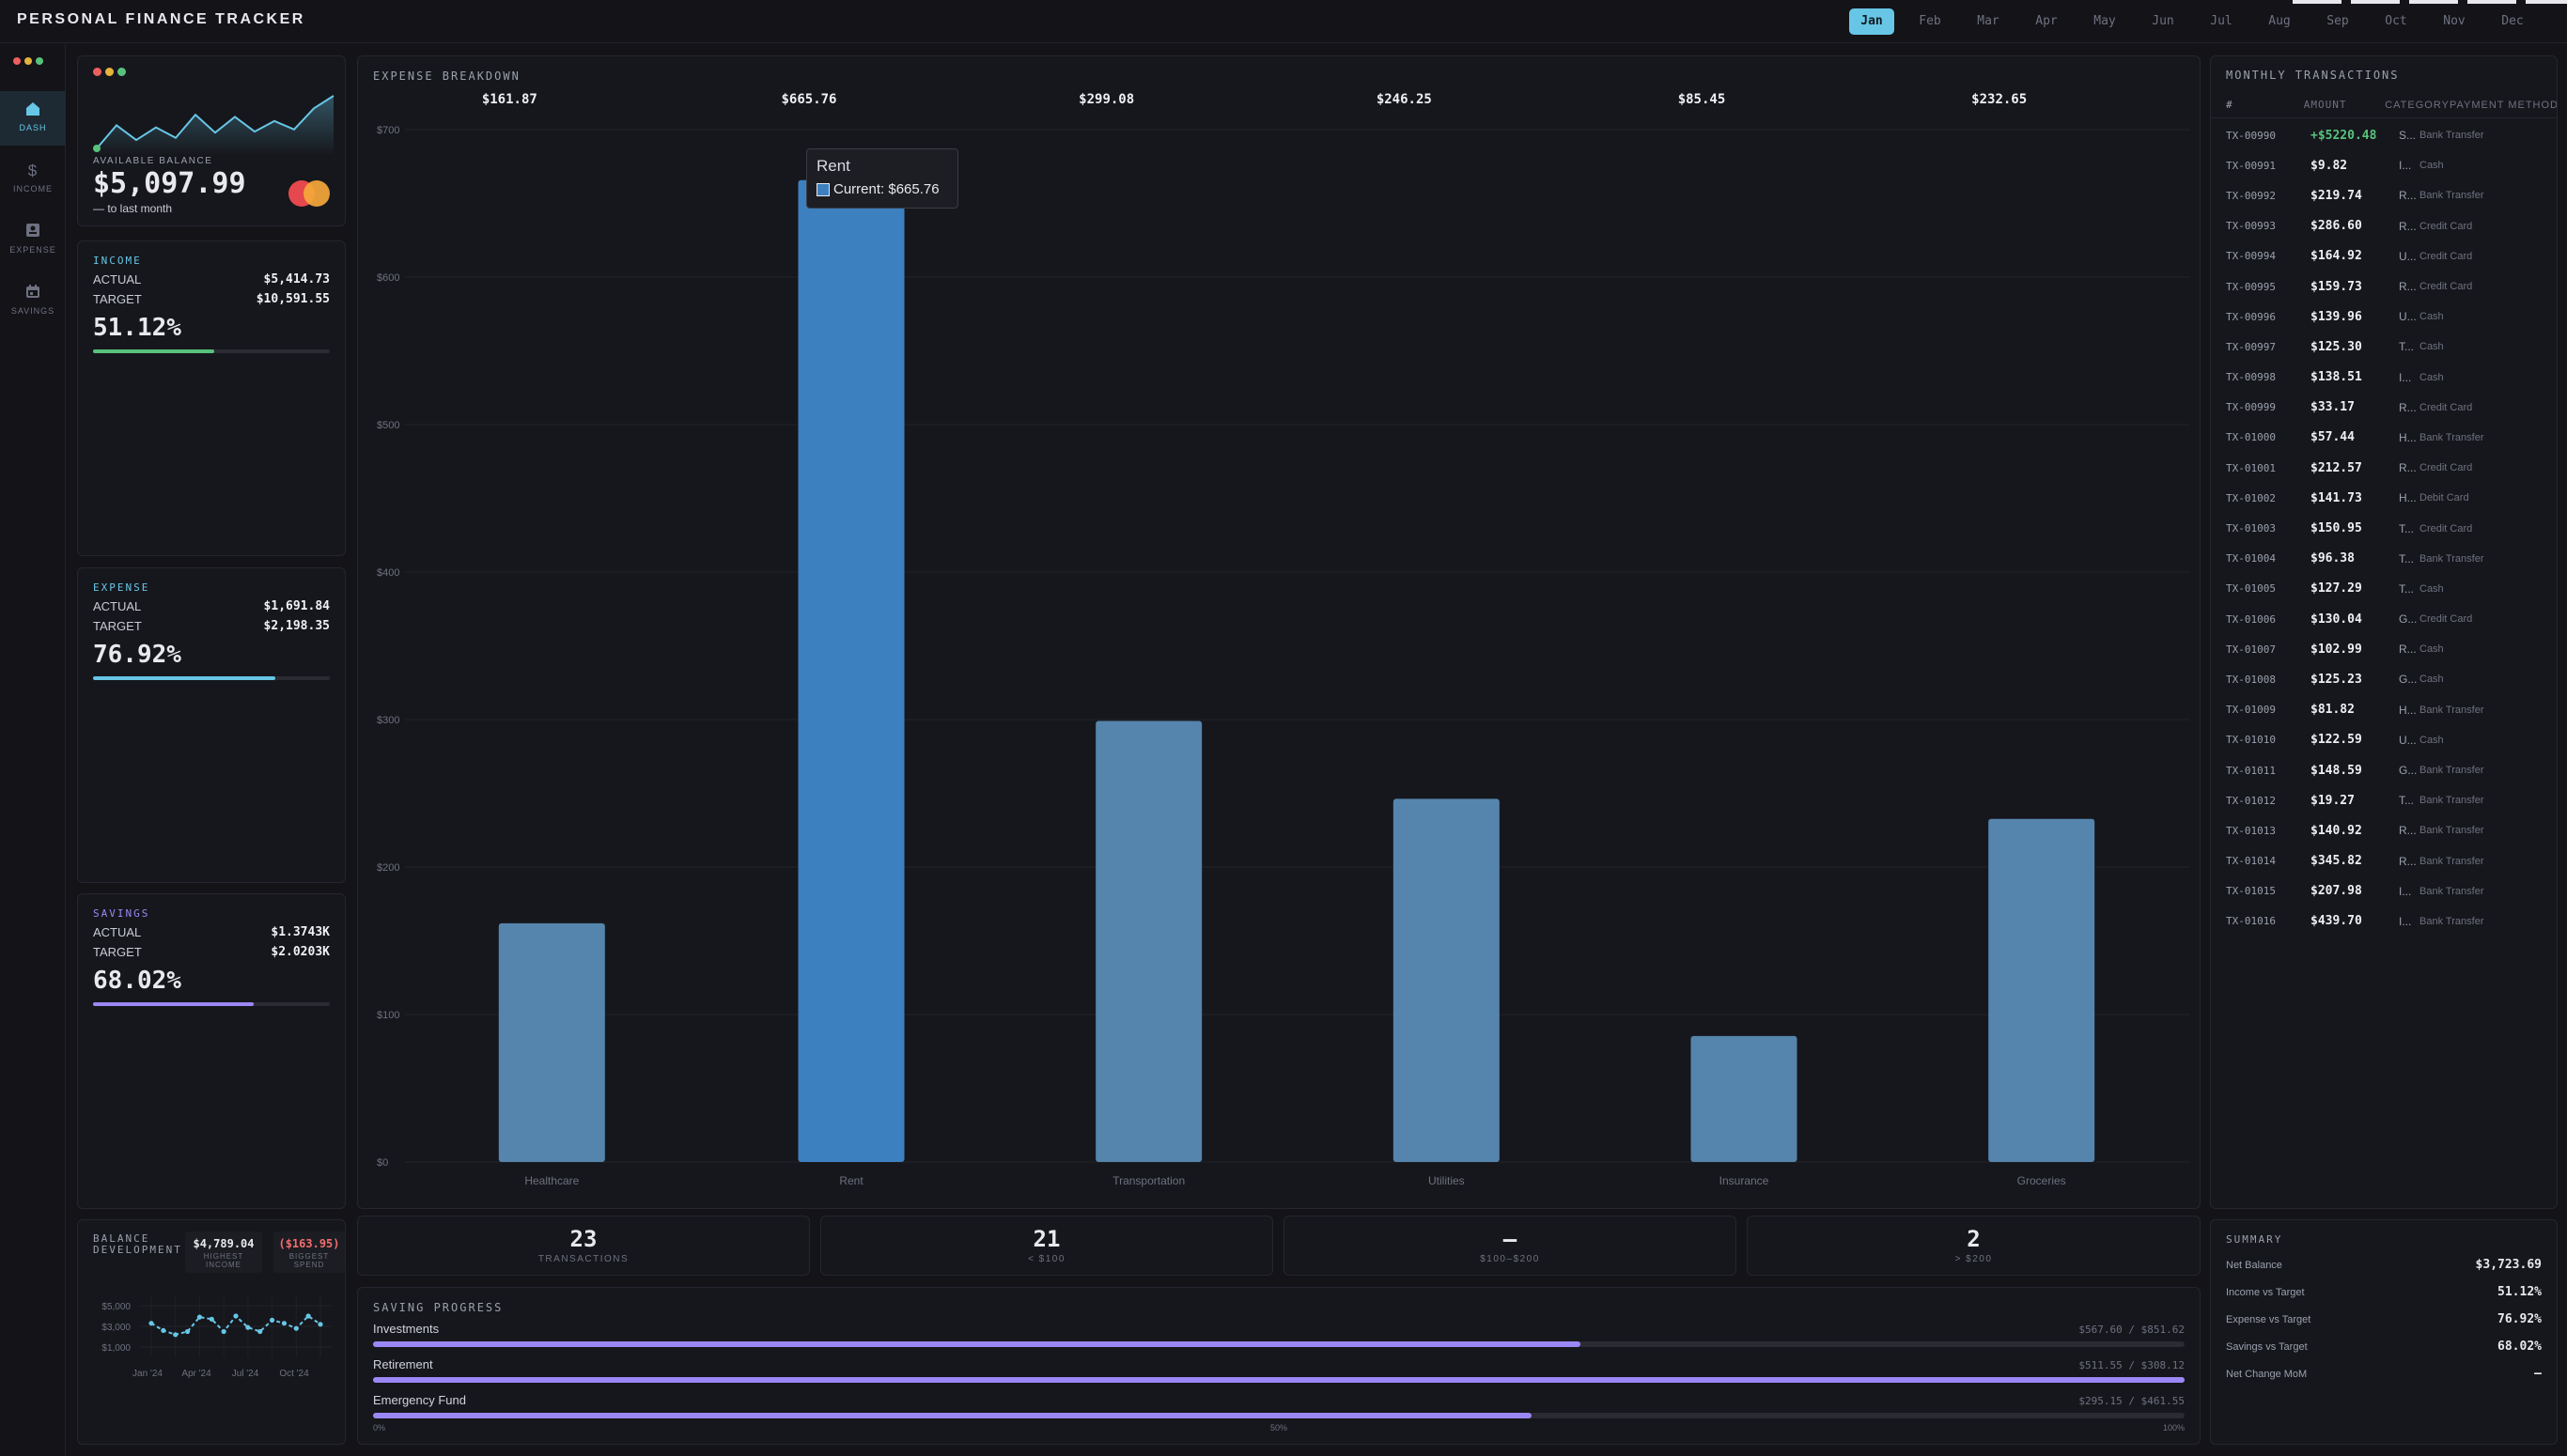  What do you see at coordinates (2221, 21) in the screenshot?
I see `month-tab-jul: Jul` at bounding box center [2221, 21].